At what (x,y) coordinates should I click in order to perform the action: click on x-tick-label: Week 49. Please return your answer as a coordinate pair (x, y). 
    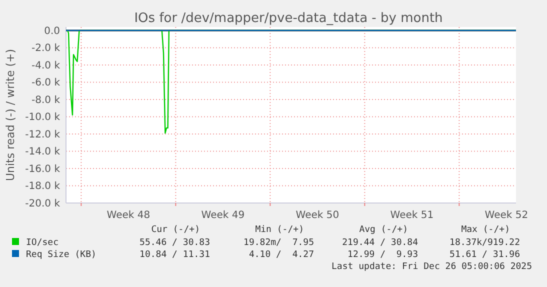
    Looking at the image, I should click on (223, 215).